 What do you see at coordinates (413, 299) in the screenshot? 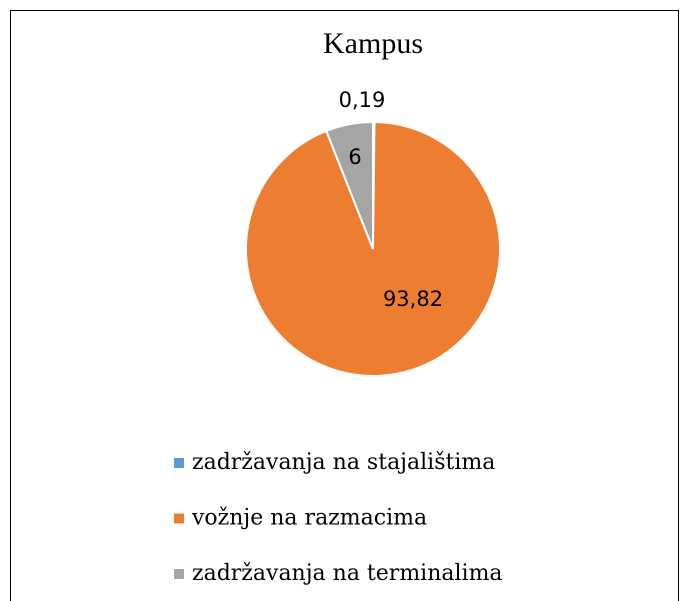
I see `data-label: 93,82` at bounding box center [413, 299].